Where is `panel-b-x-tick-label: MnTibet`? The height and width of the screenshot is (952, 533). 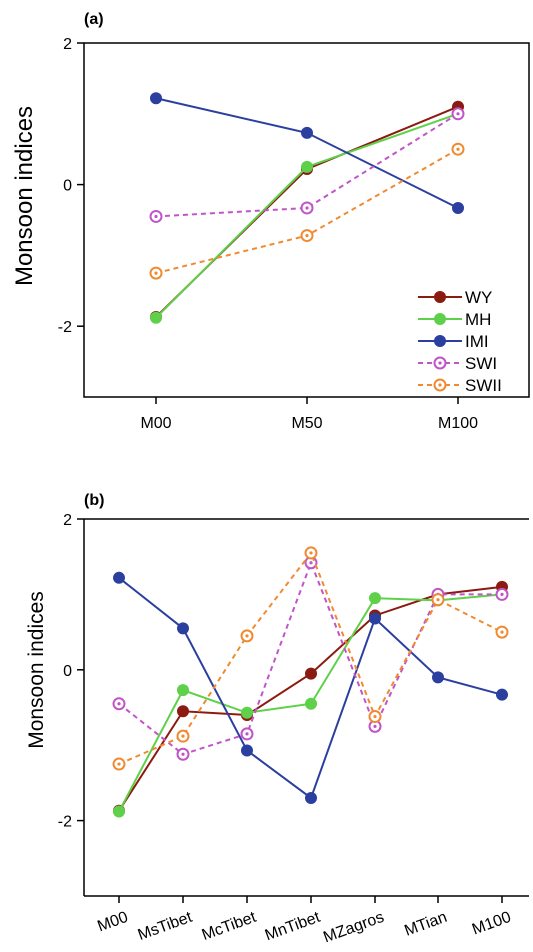 panel-b-x-tick-label: MnTibet is located at coordinates (293, 927).